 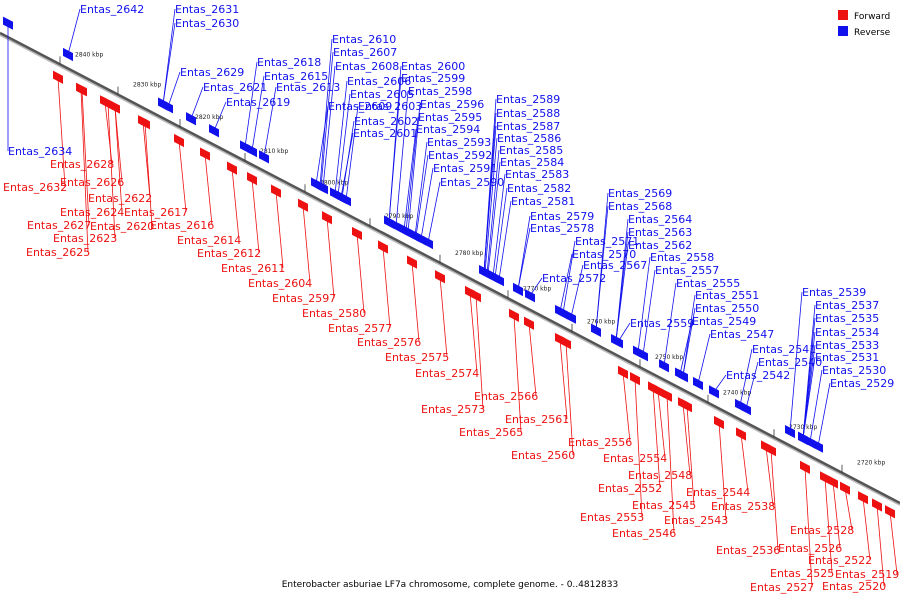 What do you see at coordinates (742, 334) in the screenshot?
I see `gene-label: Entas_2547` at bounding box center [742, 334].